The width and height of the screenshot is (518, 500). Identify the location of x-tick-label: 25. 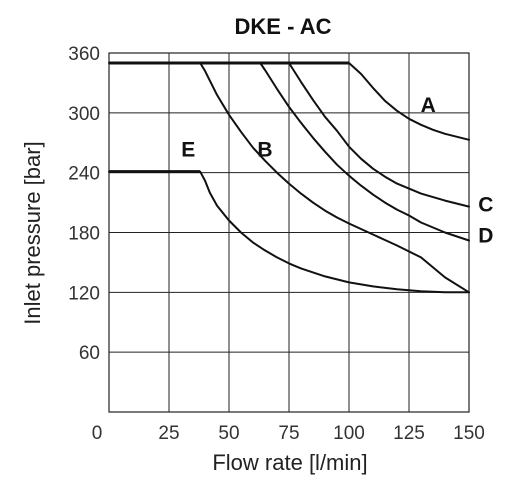
(168, 433).